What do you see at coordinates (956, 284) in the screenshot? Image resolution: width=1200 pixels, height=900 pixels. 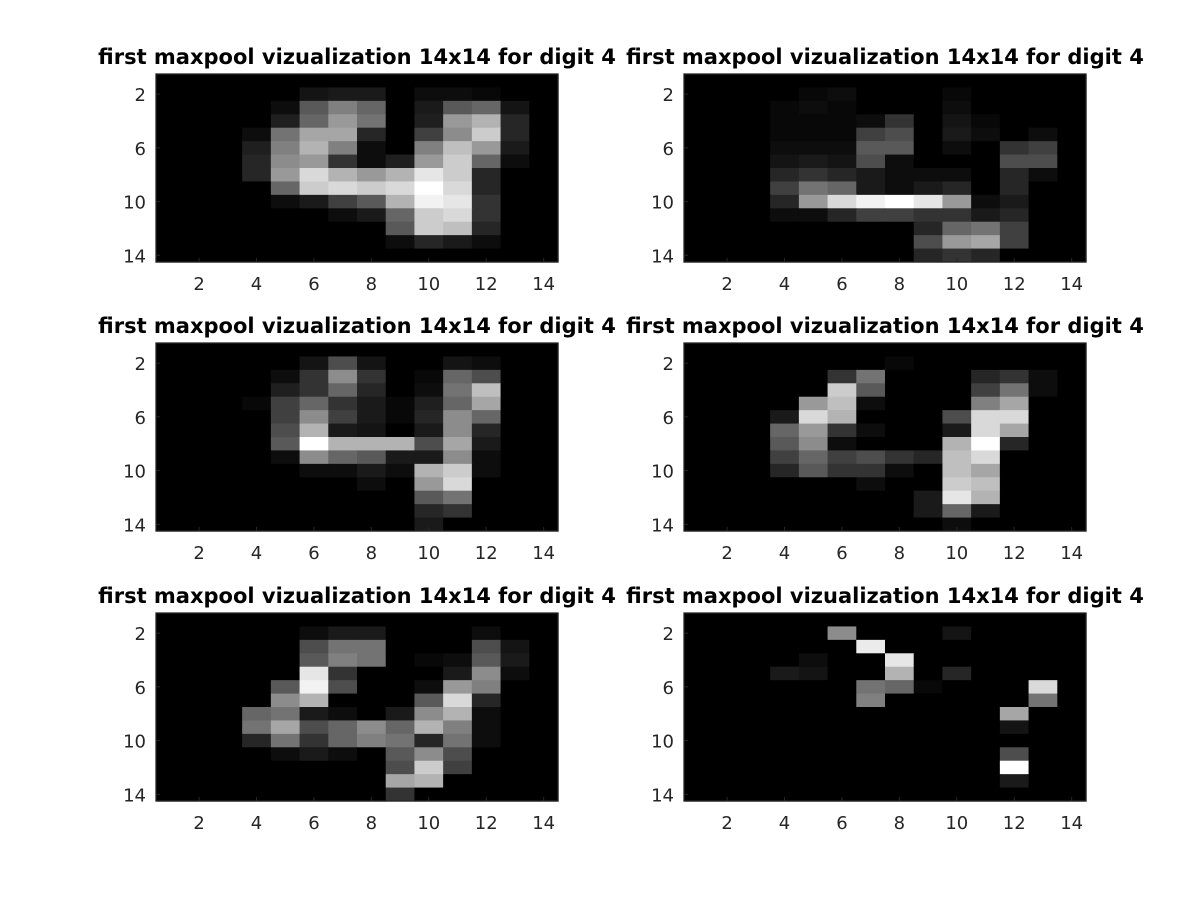 I see `x-tick-label: 10` at bounding box center [956, 284].